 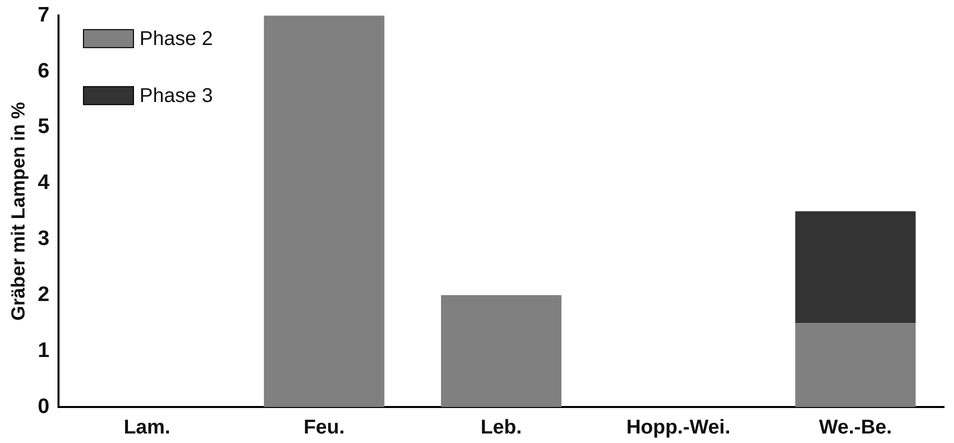 What do you see at coordinates (147, 427) in the screenshot?
I see `x-tick-label: Lam.` at bounding box center [147, 427].